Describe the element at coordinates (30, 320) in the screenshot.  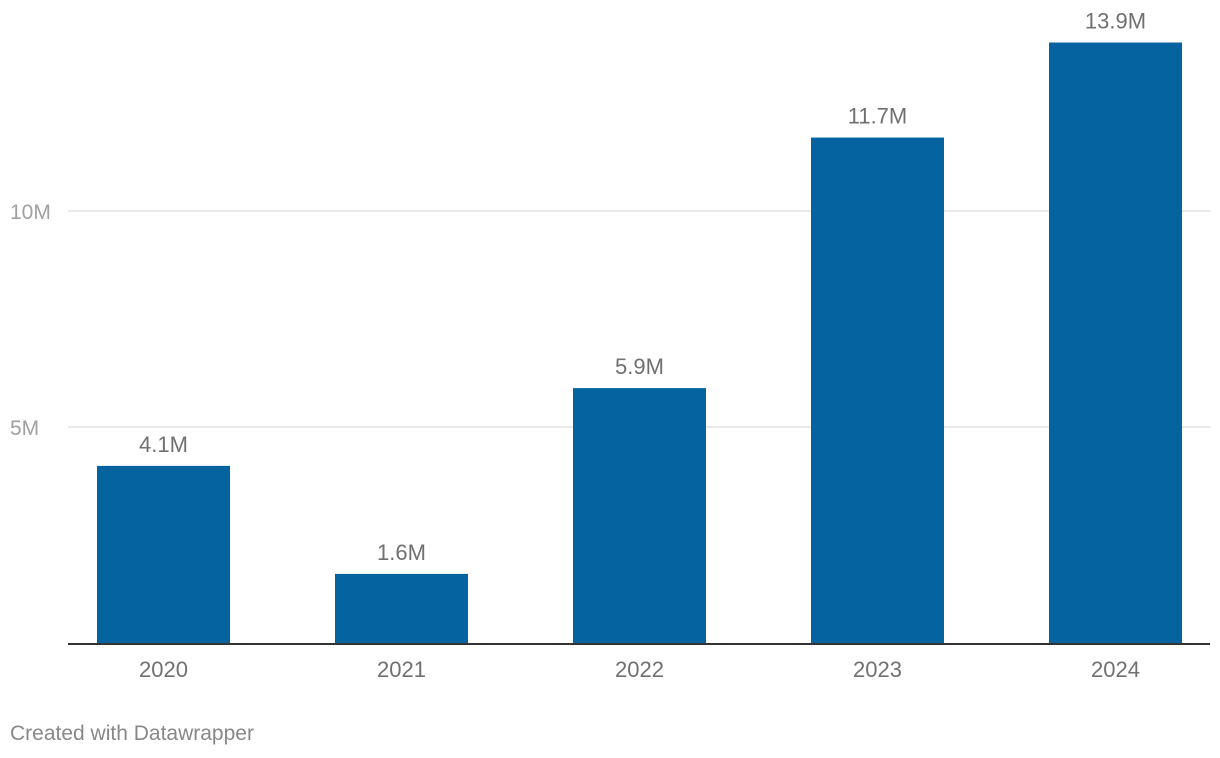
I see `y-axis-ticks: 5M 10M` at that location.